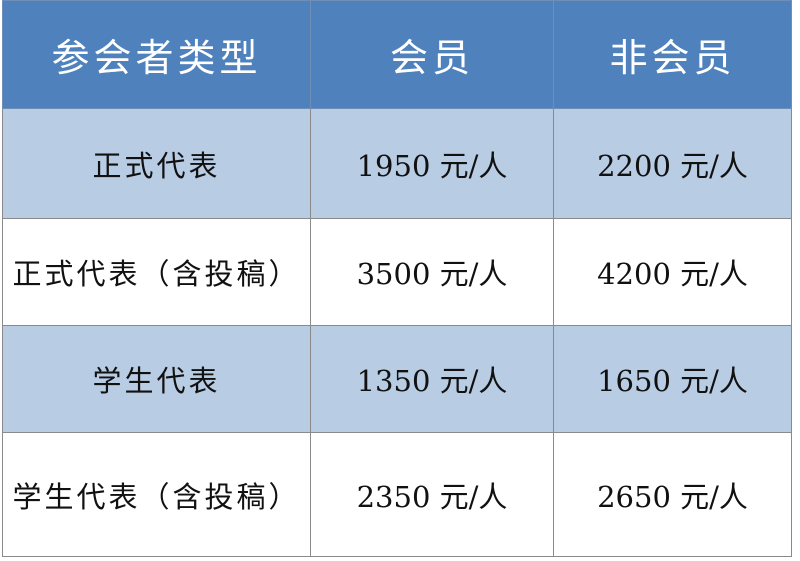 This screenshot has height=561, width=800. I want to click on non-member-fee-cell: 4200 元/人, so click(672, 272).